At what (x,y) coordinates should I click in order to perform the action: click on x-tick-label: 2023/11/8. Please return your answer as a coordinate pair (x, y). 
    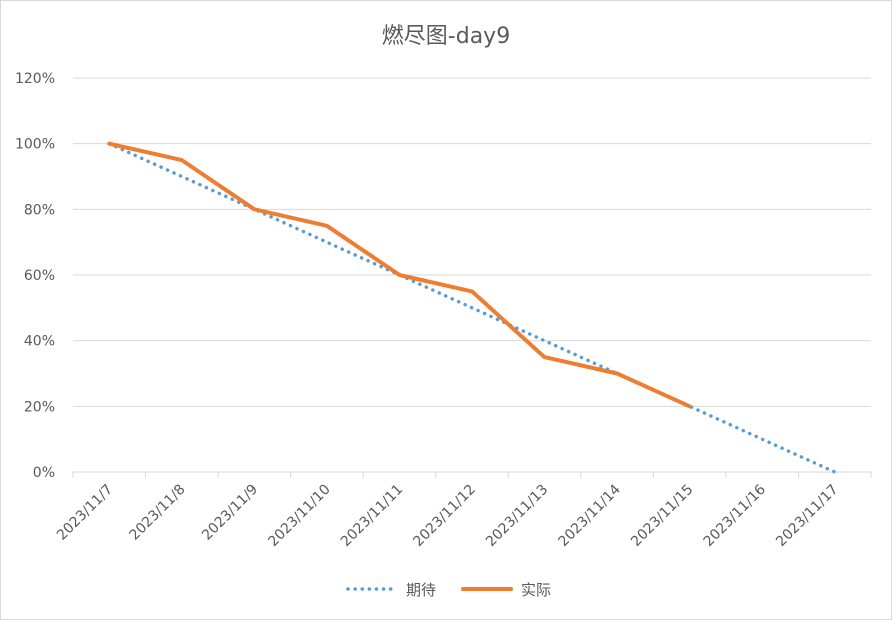
    Looking at the image, I should click on (158, 513).